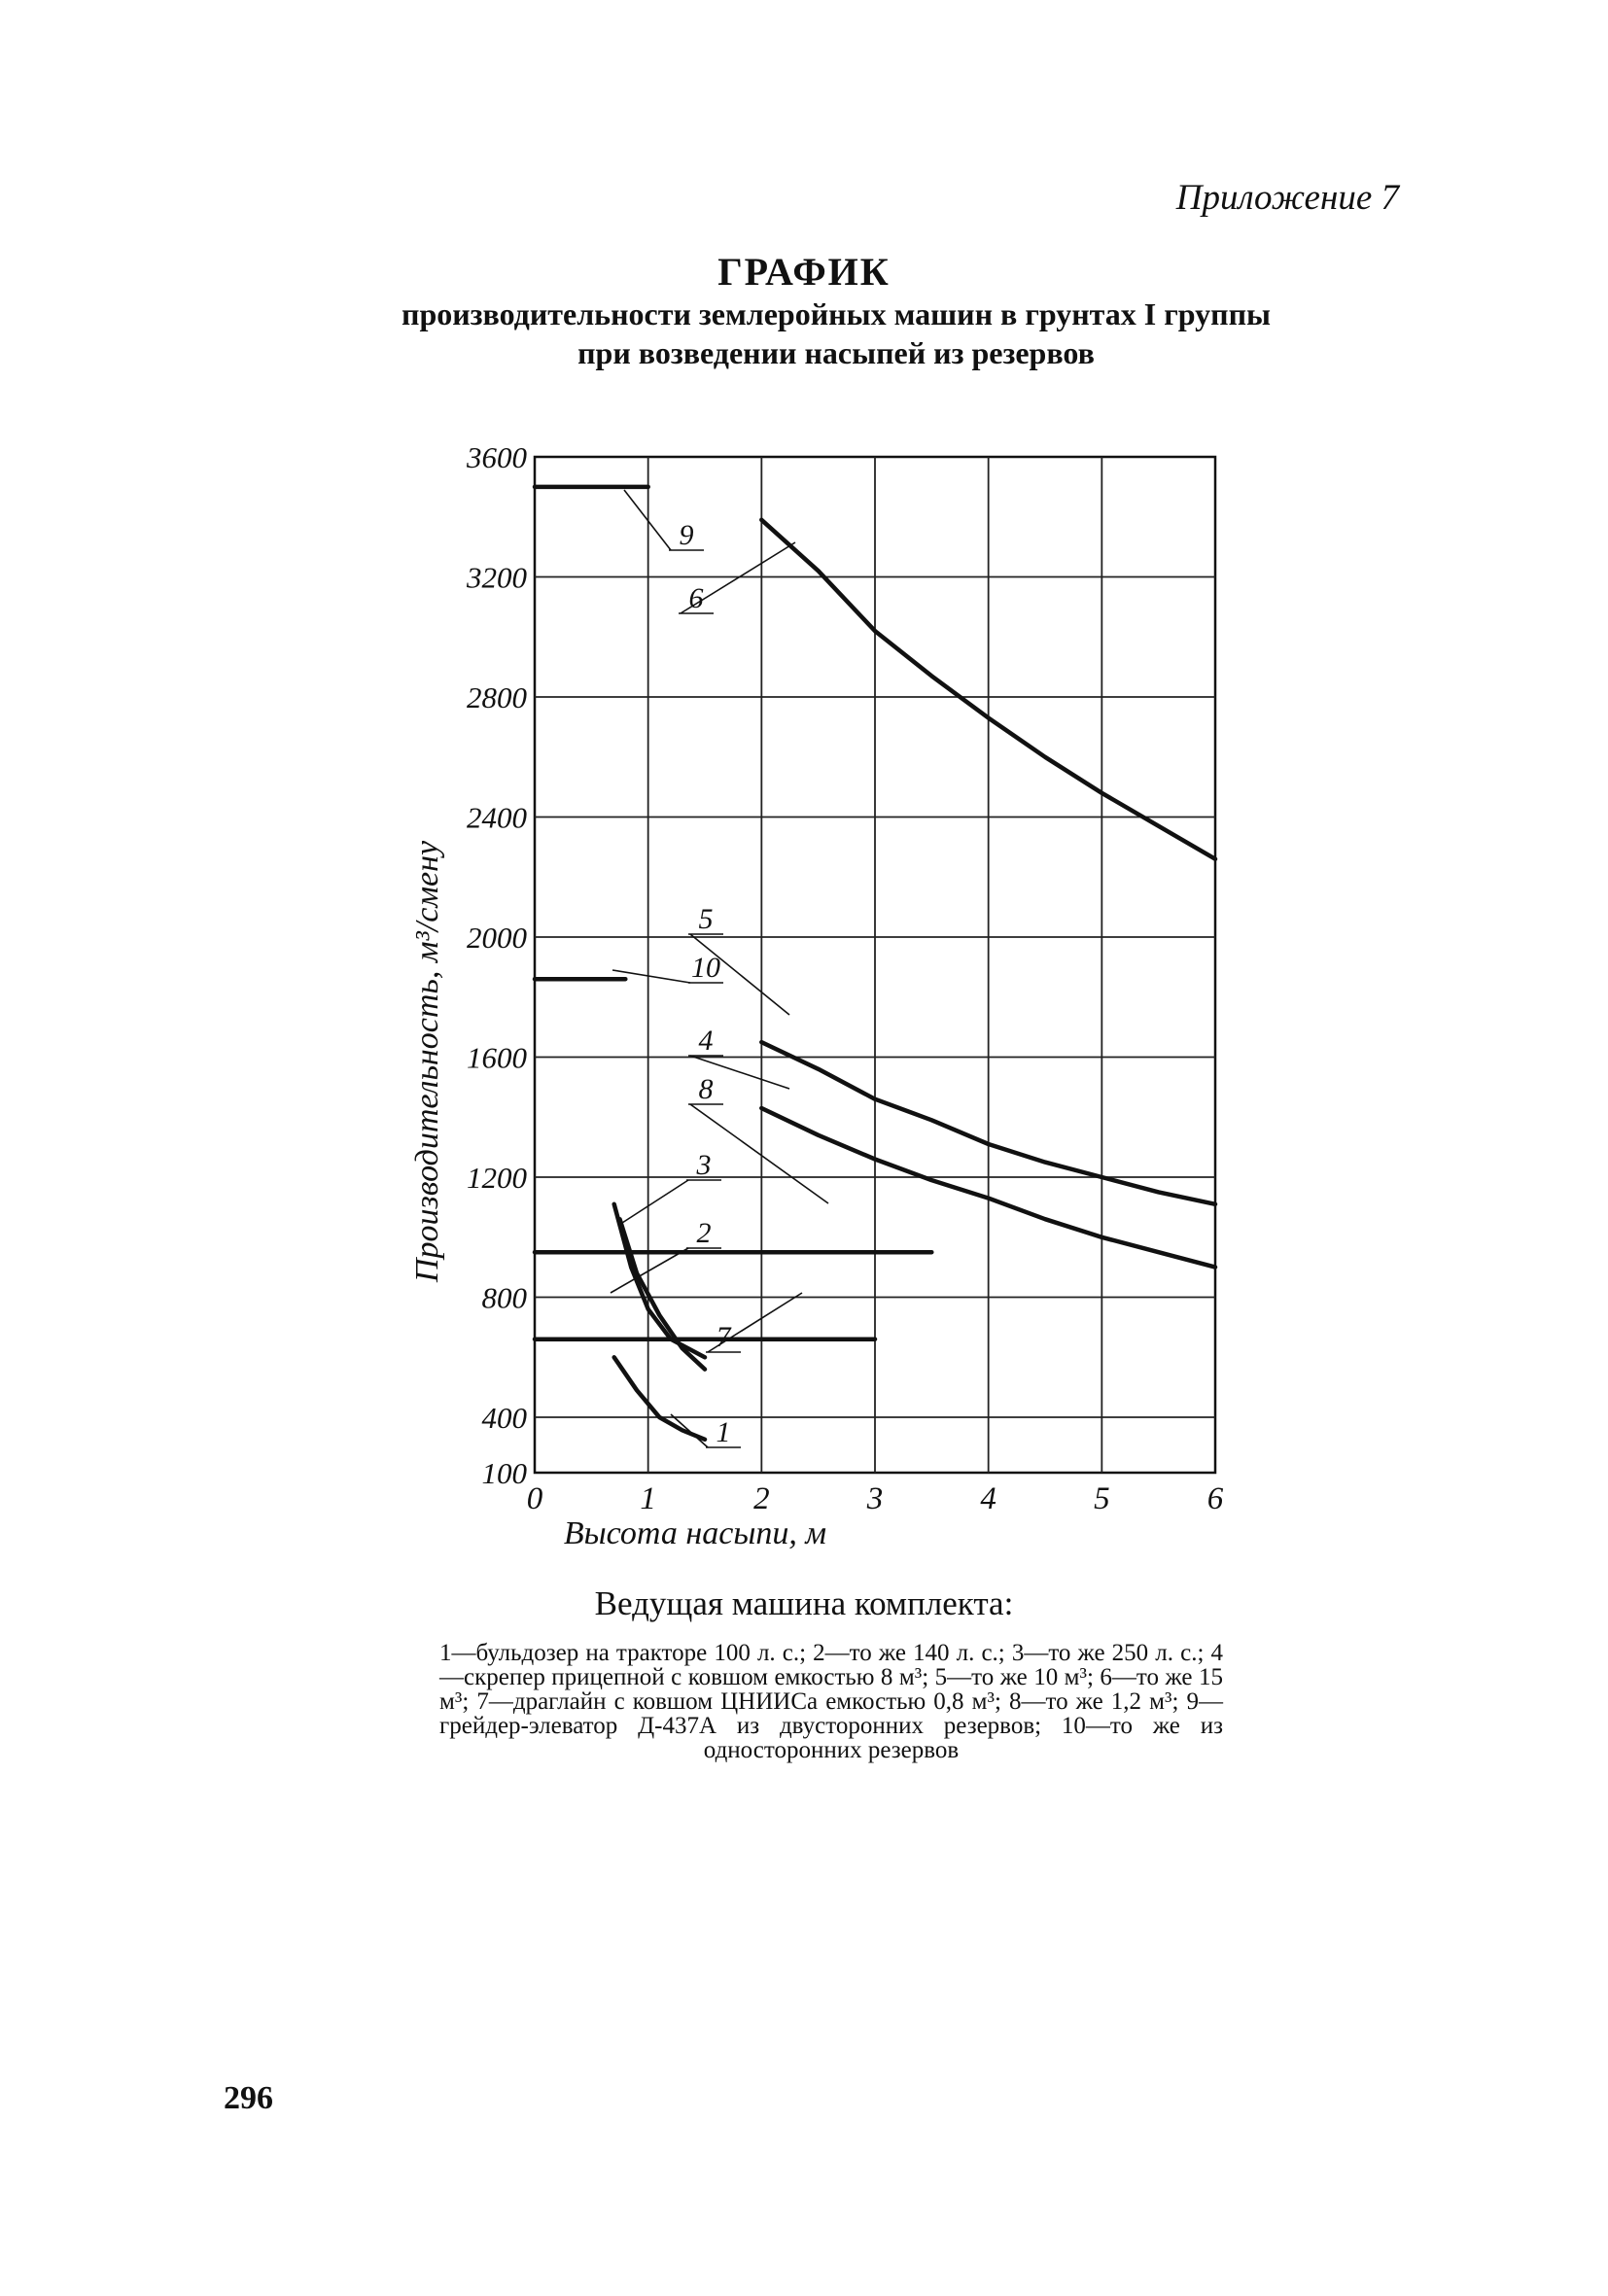 This screenshot has width=1608, height=2296. What do you see at coordinates (704, 1165) in the screenshot?
I see `series-label-3: 3` at bounding box center [704, 1165].